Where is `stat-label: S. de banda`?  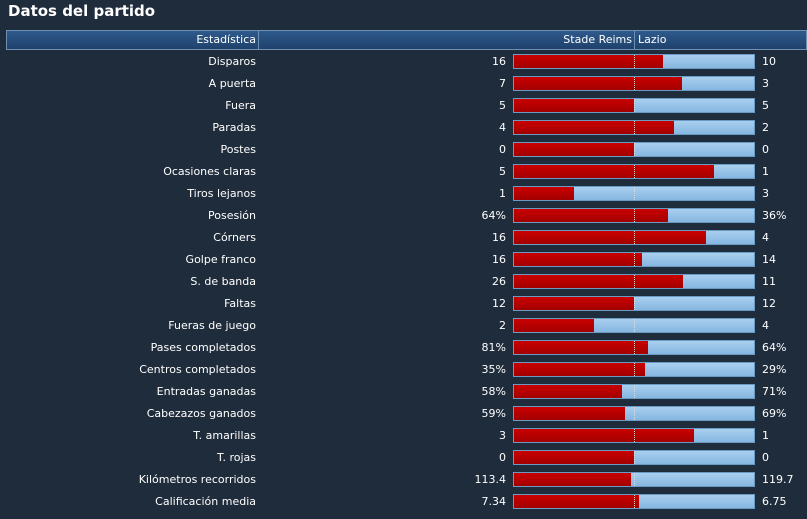 stat-label: S. de banda is located at coordinates (223, 281).